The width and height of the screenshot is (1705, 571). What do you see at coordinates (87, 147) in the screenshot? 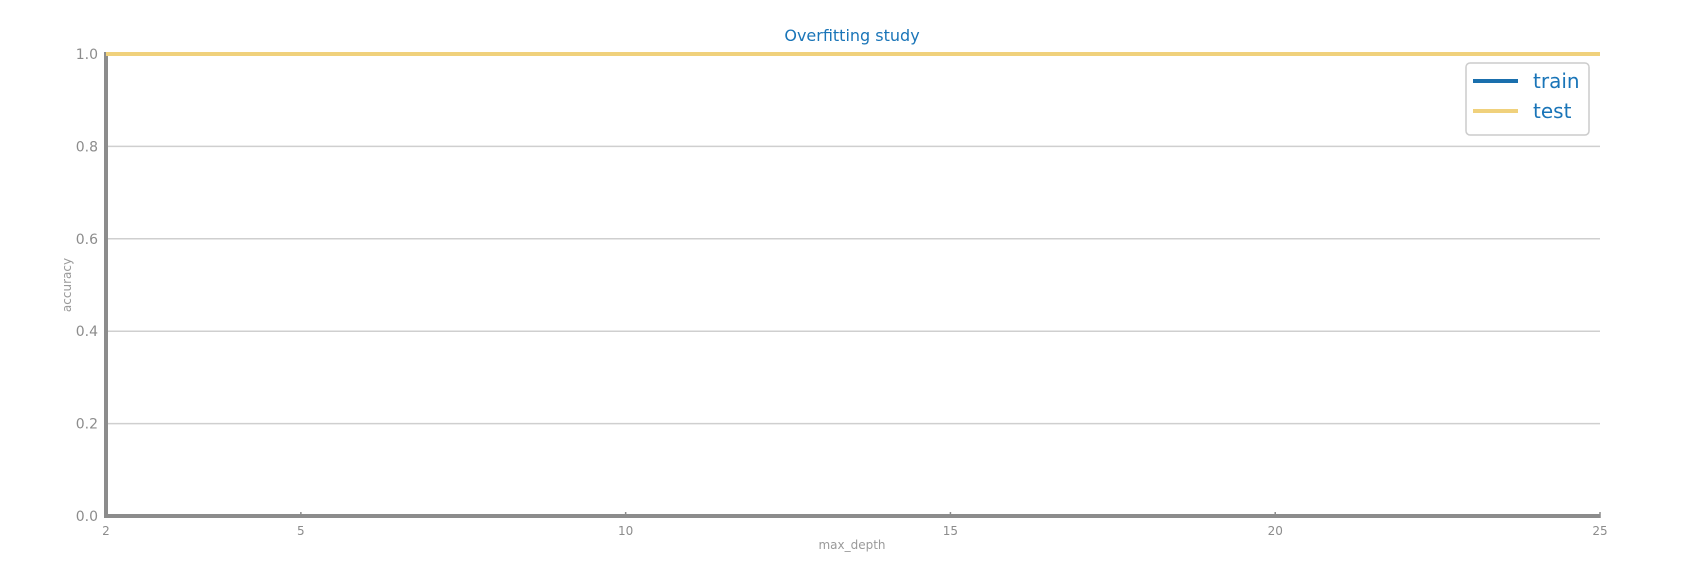
I see `y-tick-label: 0.8` at bounding box center [87, 147].